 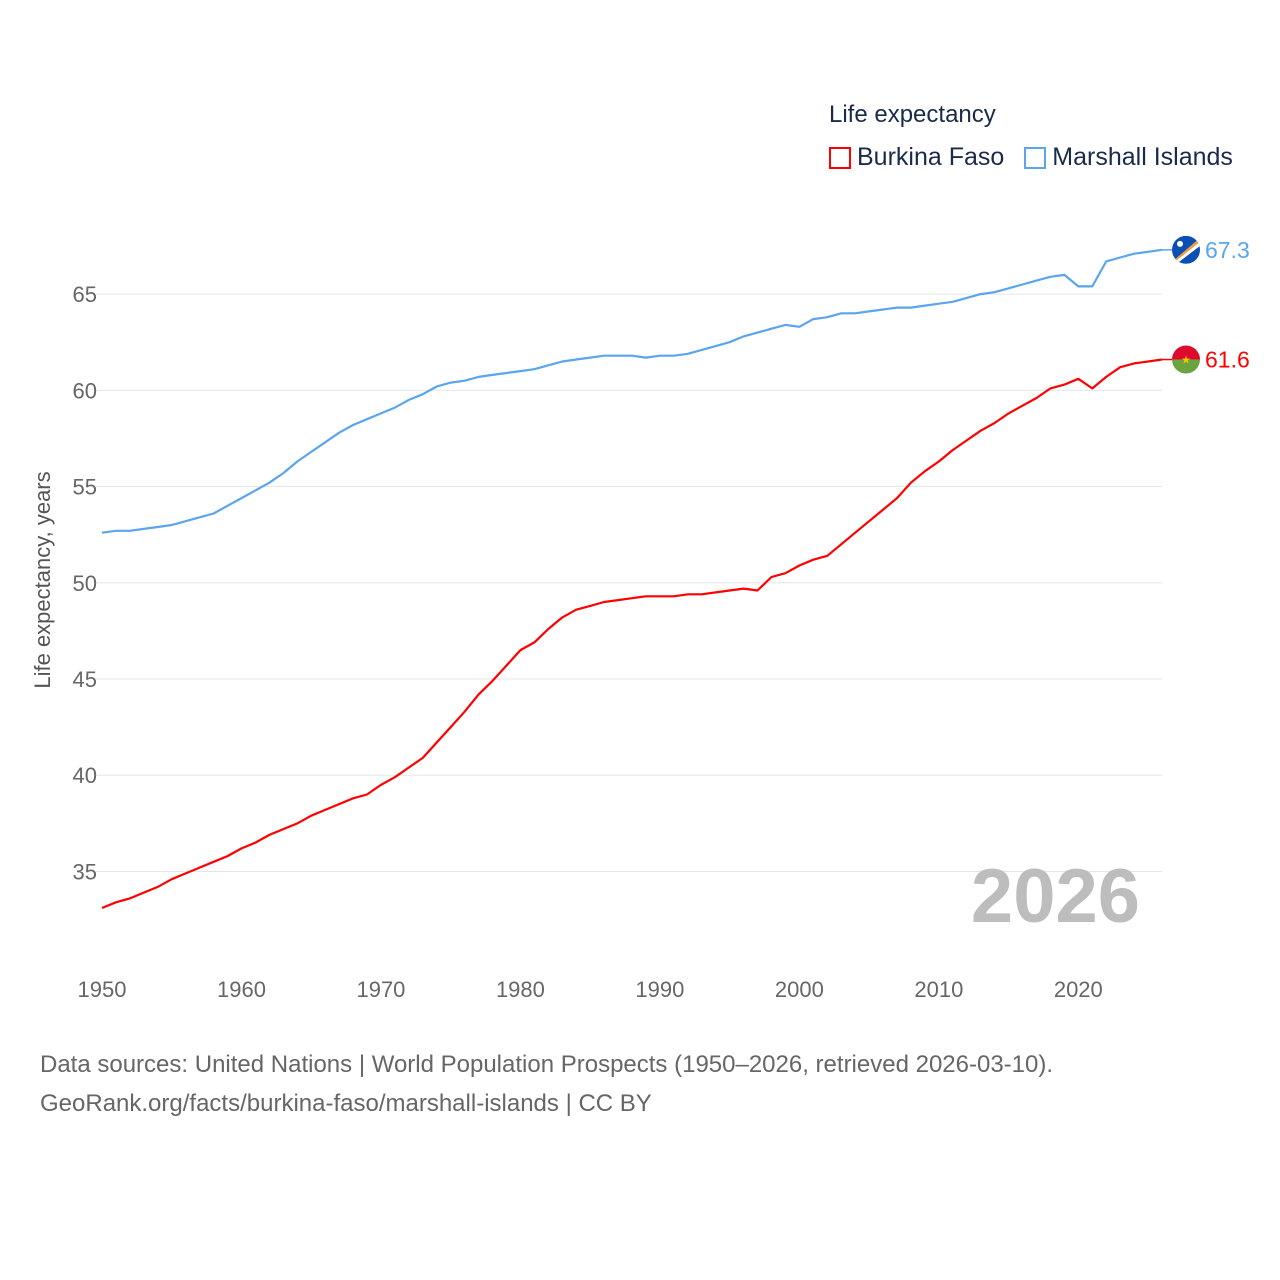 I want to click on flag-star, so click(x=1180, y=243).